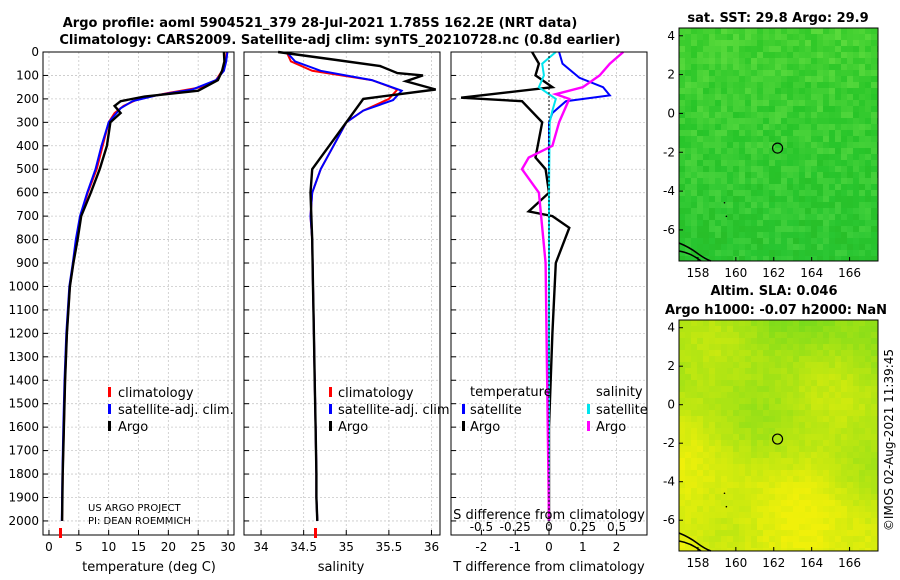 This screenshot has width=900, height=580. I want to click on x-tick-label: 30, so click(227, 547).